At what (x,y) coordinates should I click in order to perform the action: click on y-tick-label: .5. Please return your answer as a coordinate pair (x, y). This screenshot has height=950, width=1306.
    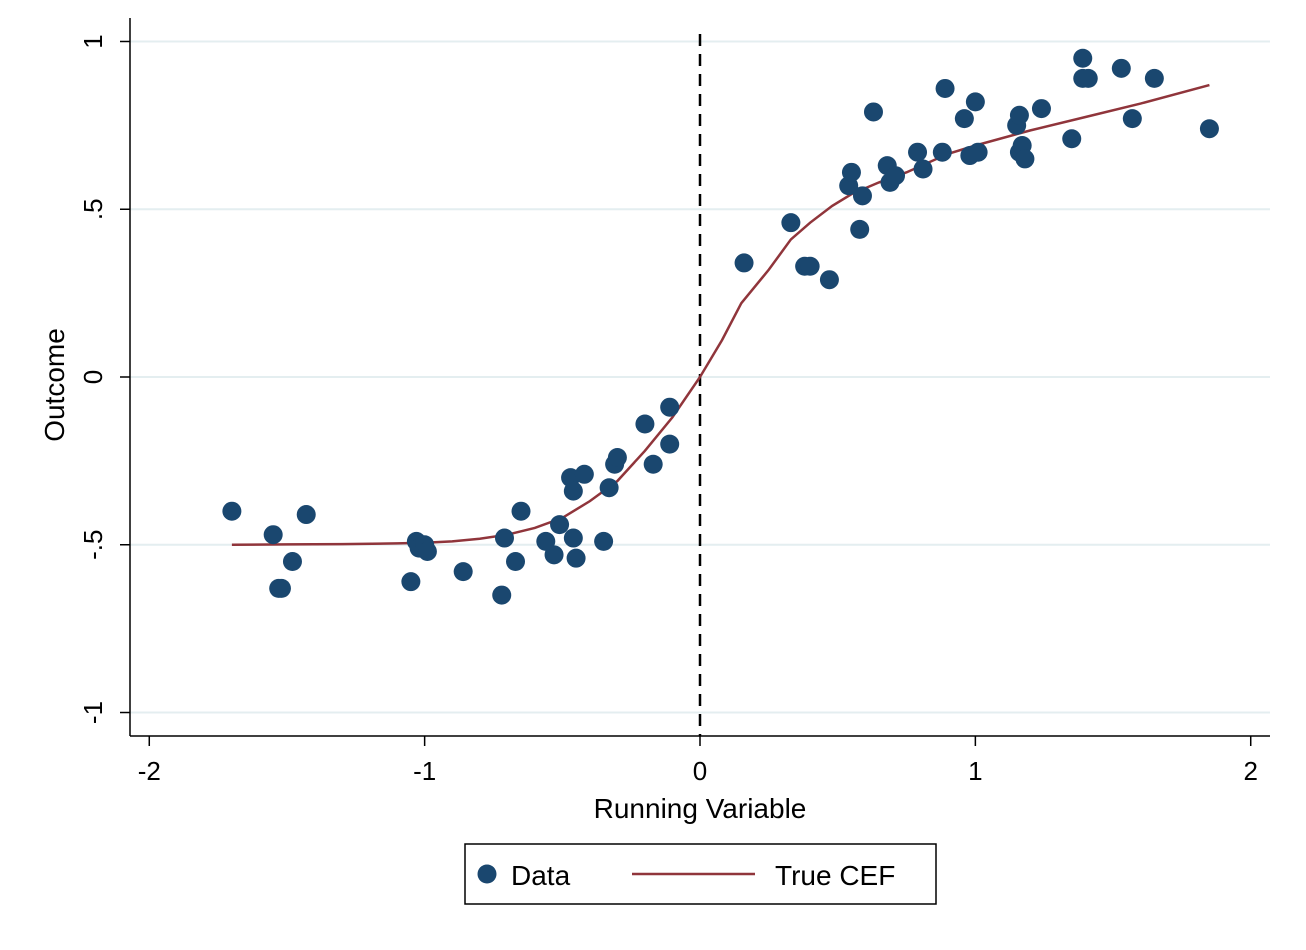
    Looking at the image, I should click on (93, 209).